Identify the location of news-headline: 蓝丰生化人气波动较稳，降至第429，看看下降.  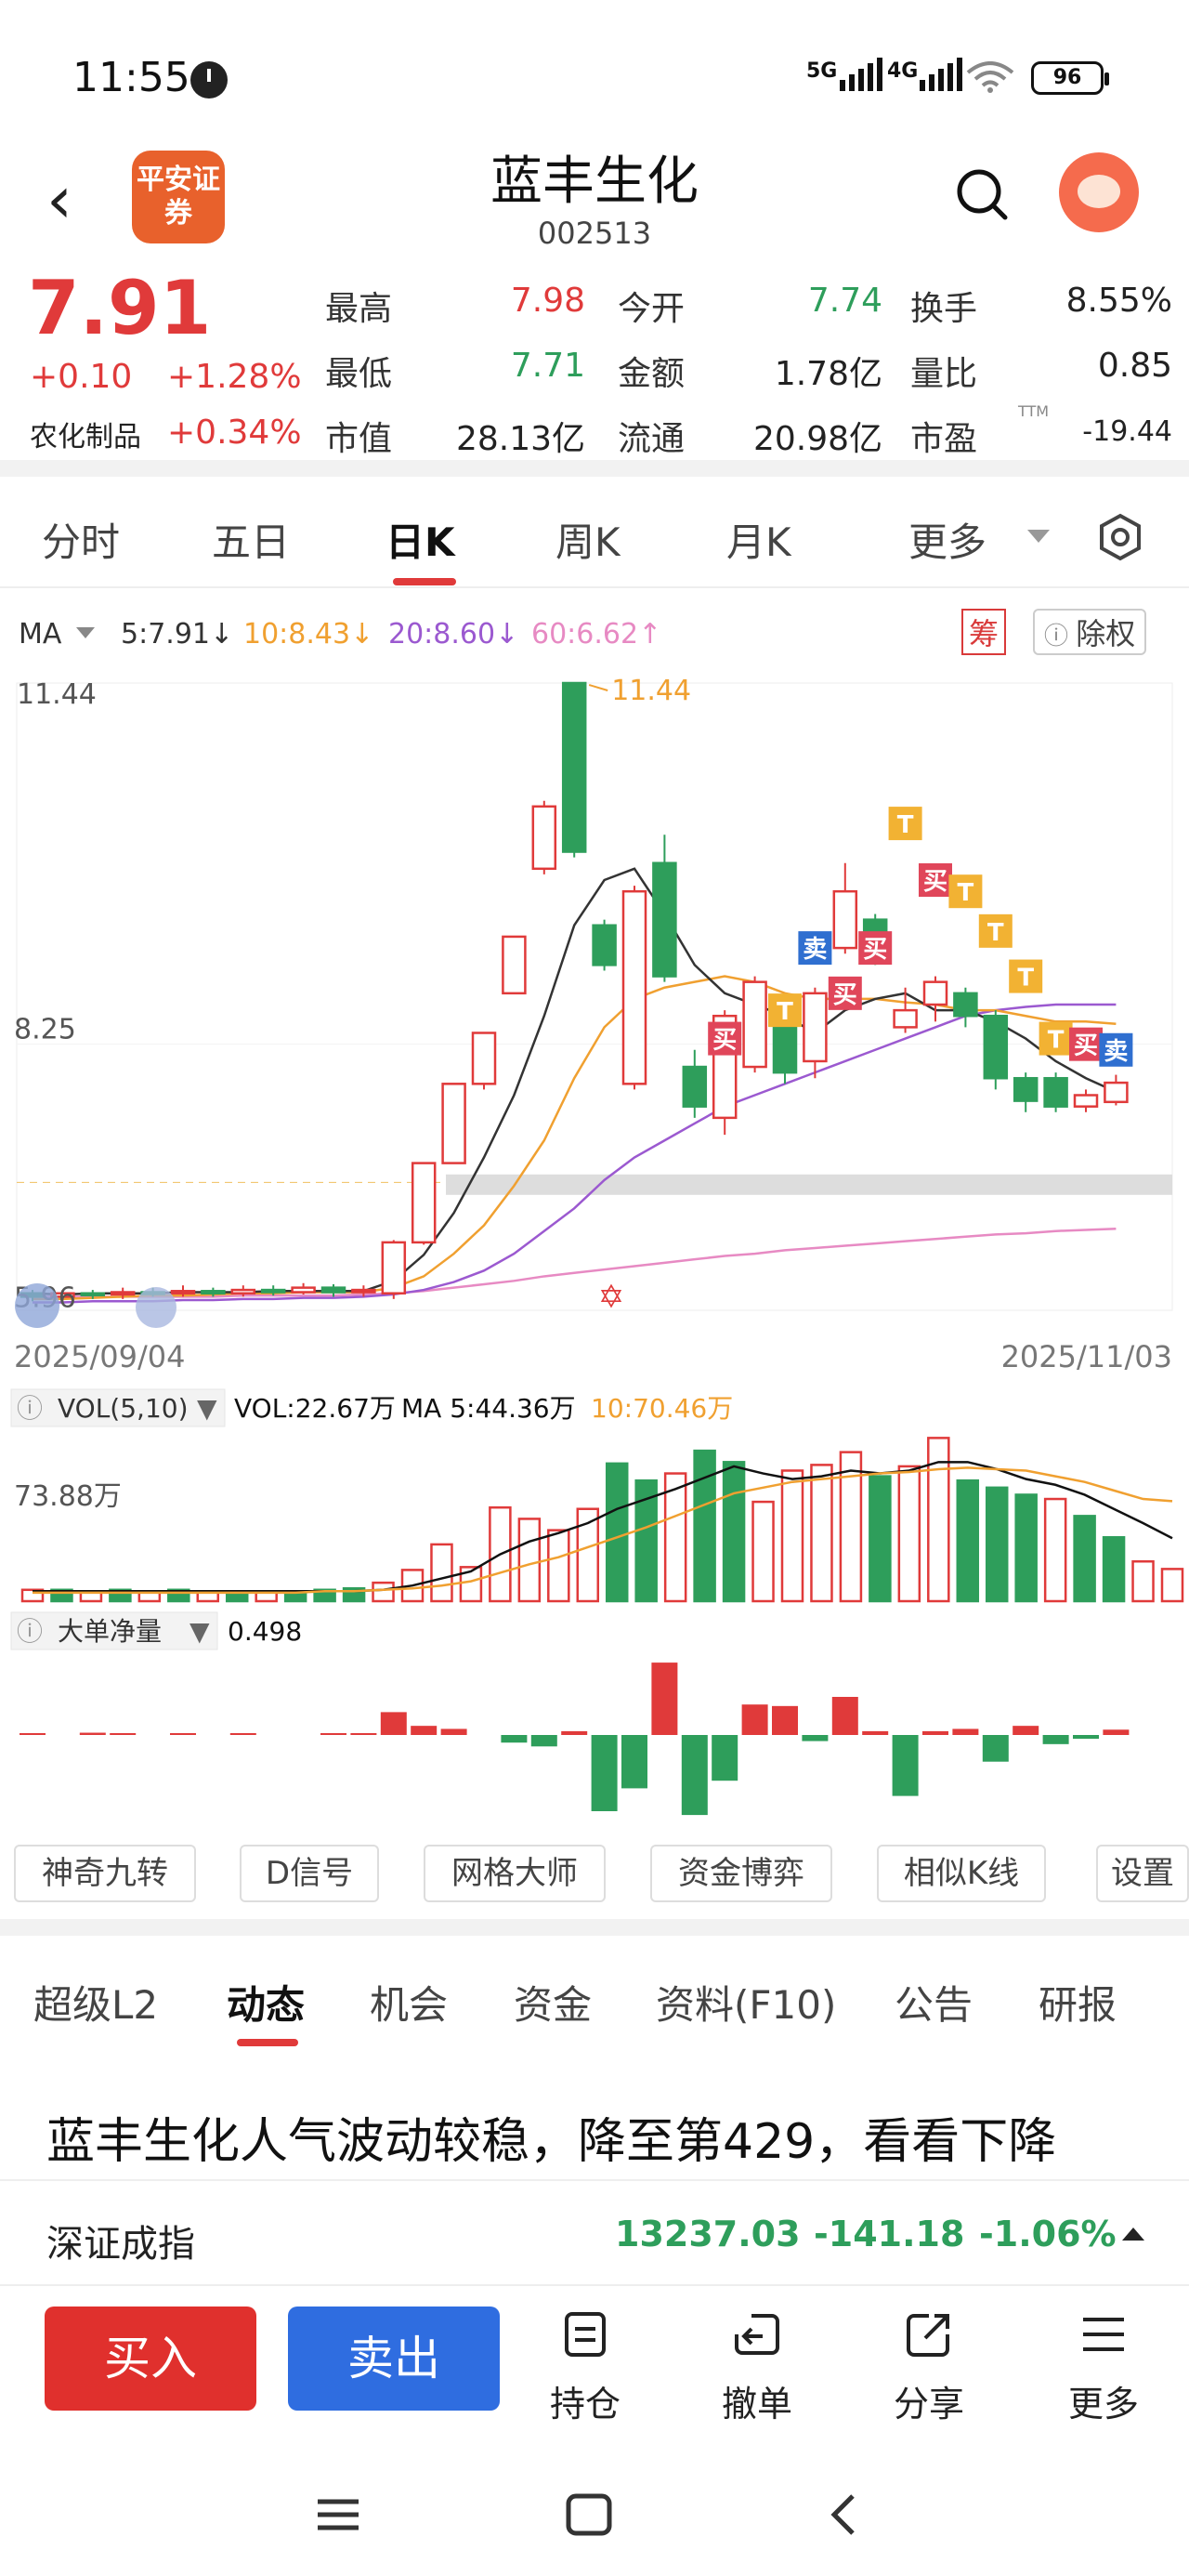
(551, 2142).